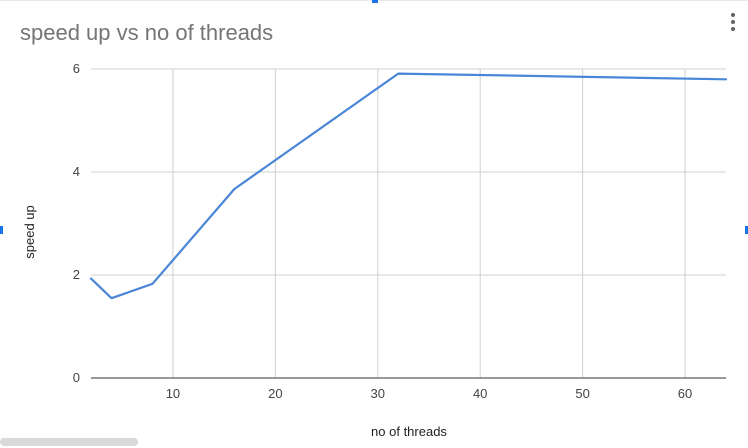  Describe the element at coordinates (76, 274) in the screenshot. I see `y-tick-label: 2` at that location.